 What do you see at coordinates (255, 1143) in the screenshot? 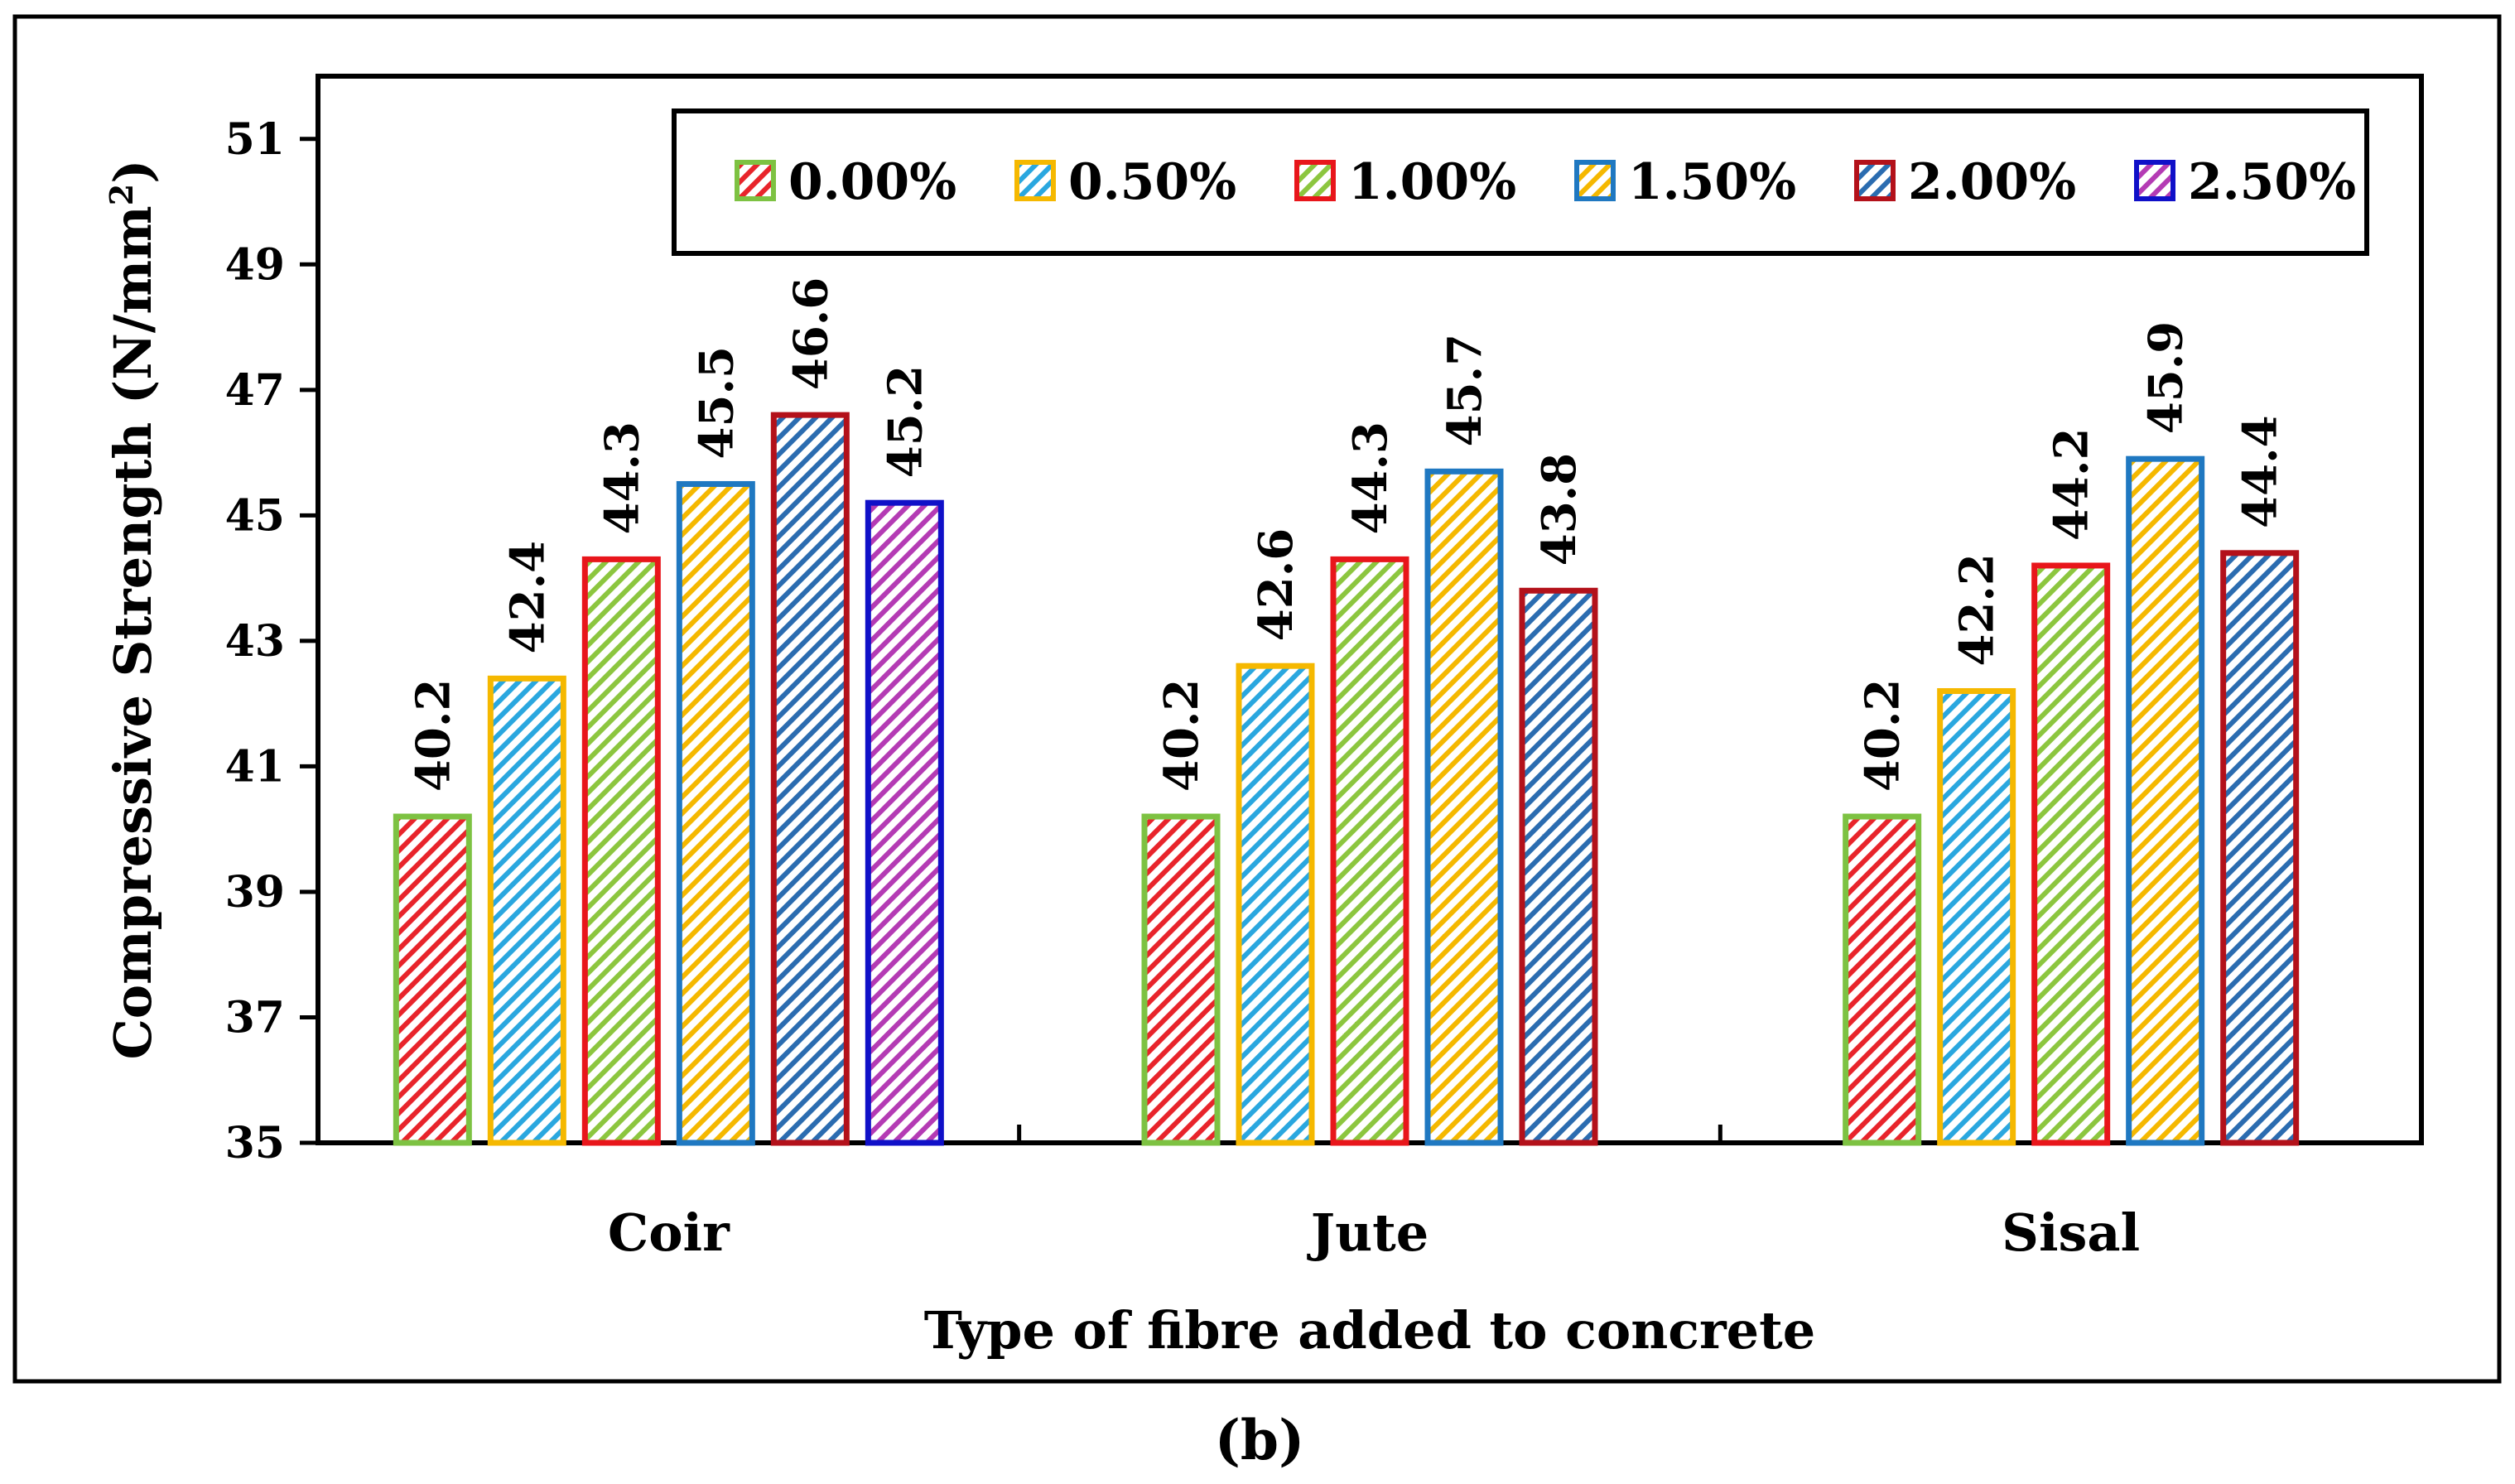
I see `y-tick-label: 35` at bounding box center [255, 1143].